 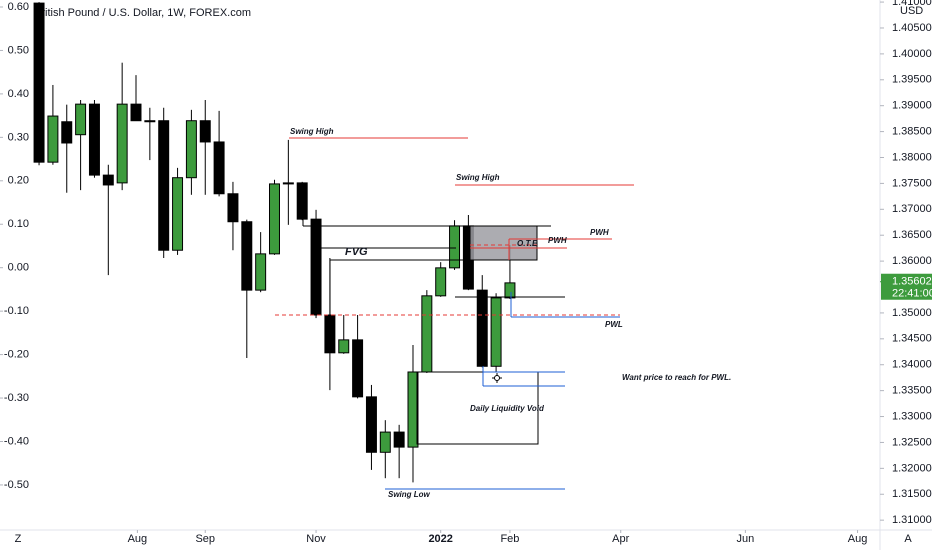 What do you see at coordinates (16, 398) in the screenshot?
I see `y2-tick-label: -0.30` at bounding box center [16, 398].